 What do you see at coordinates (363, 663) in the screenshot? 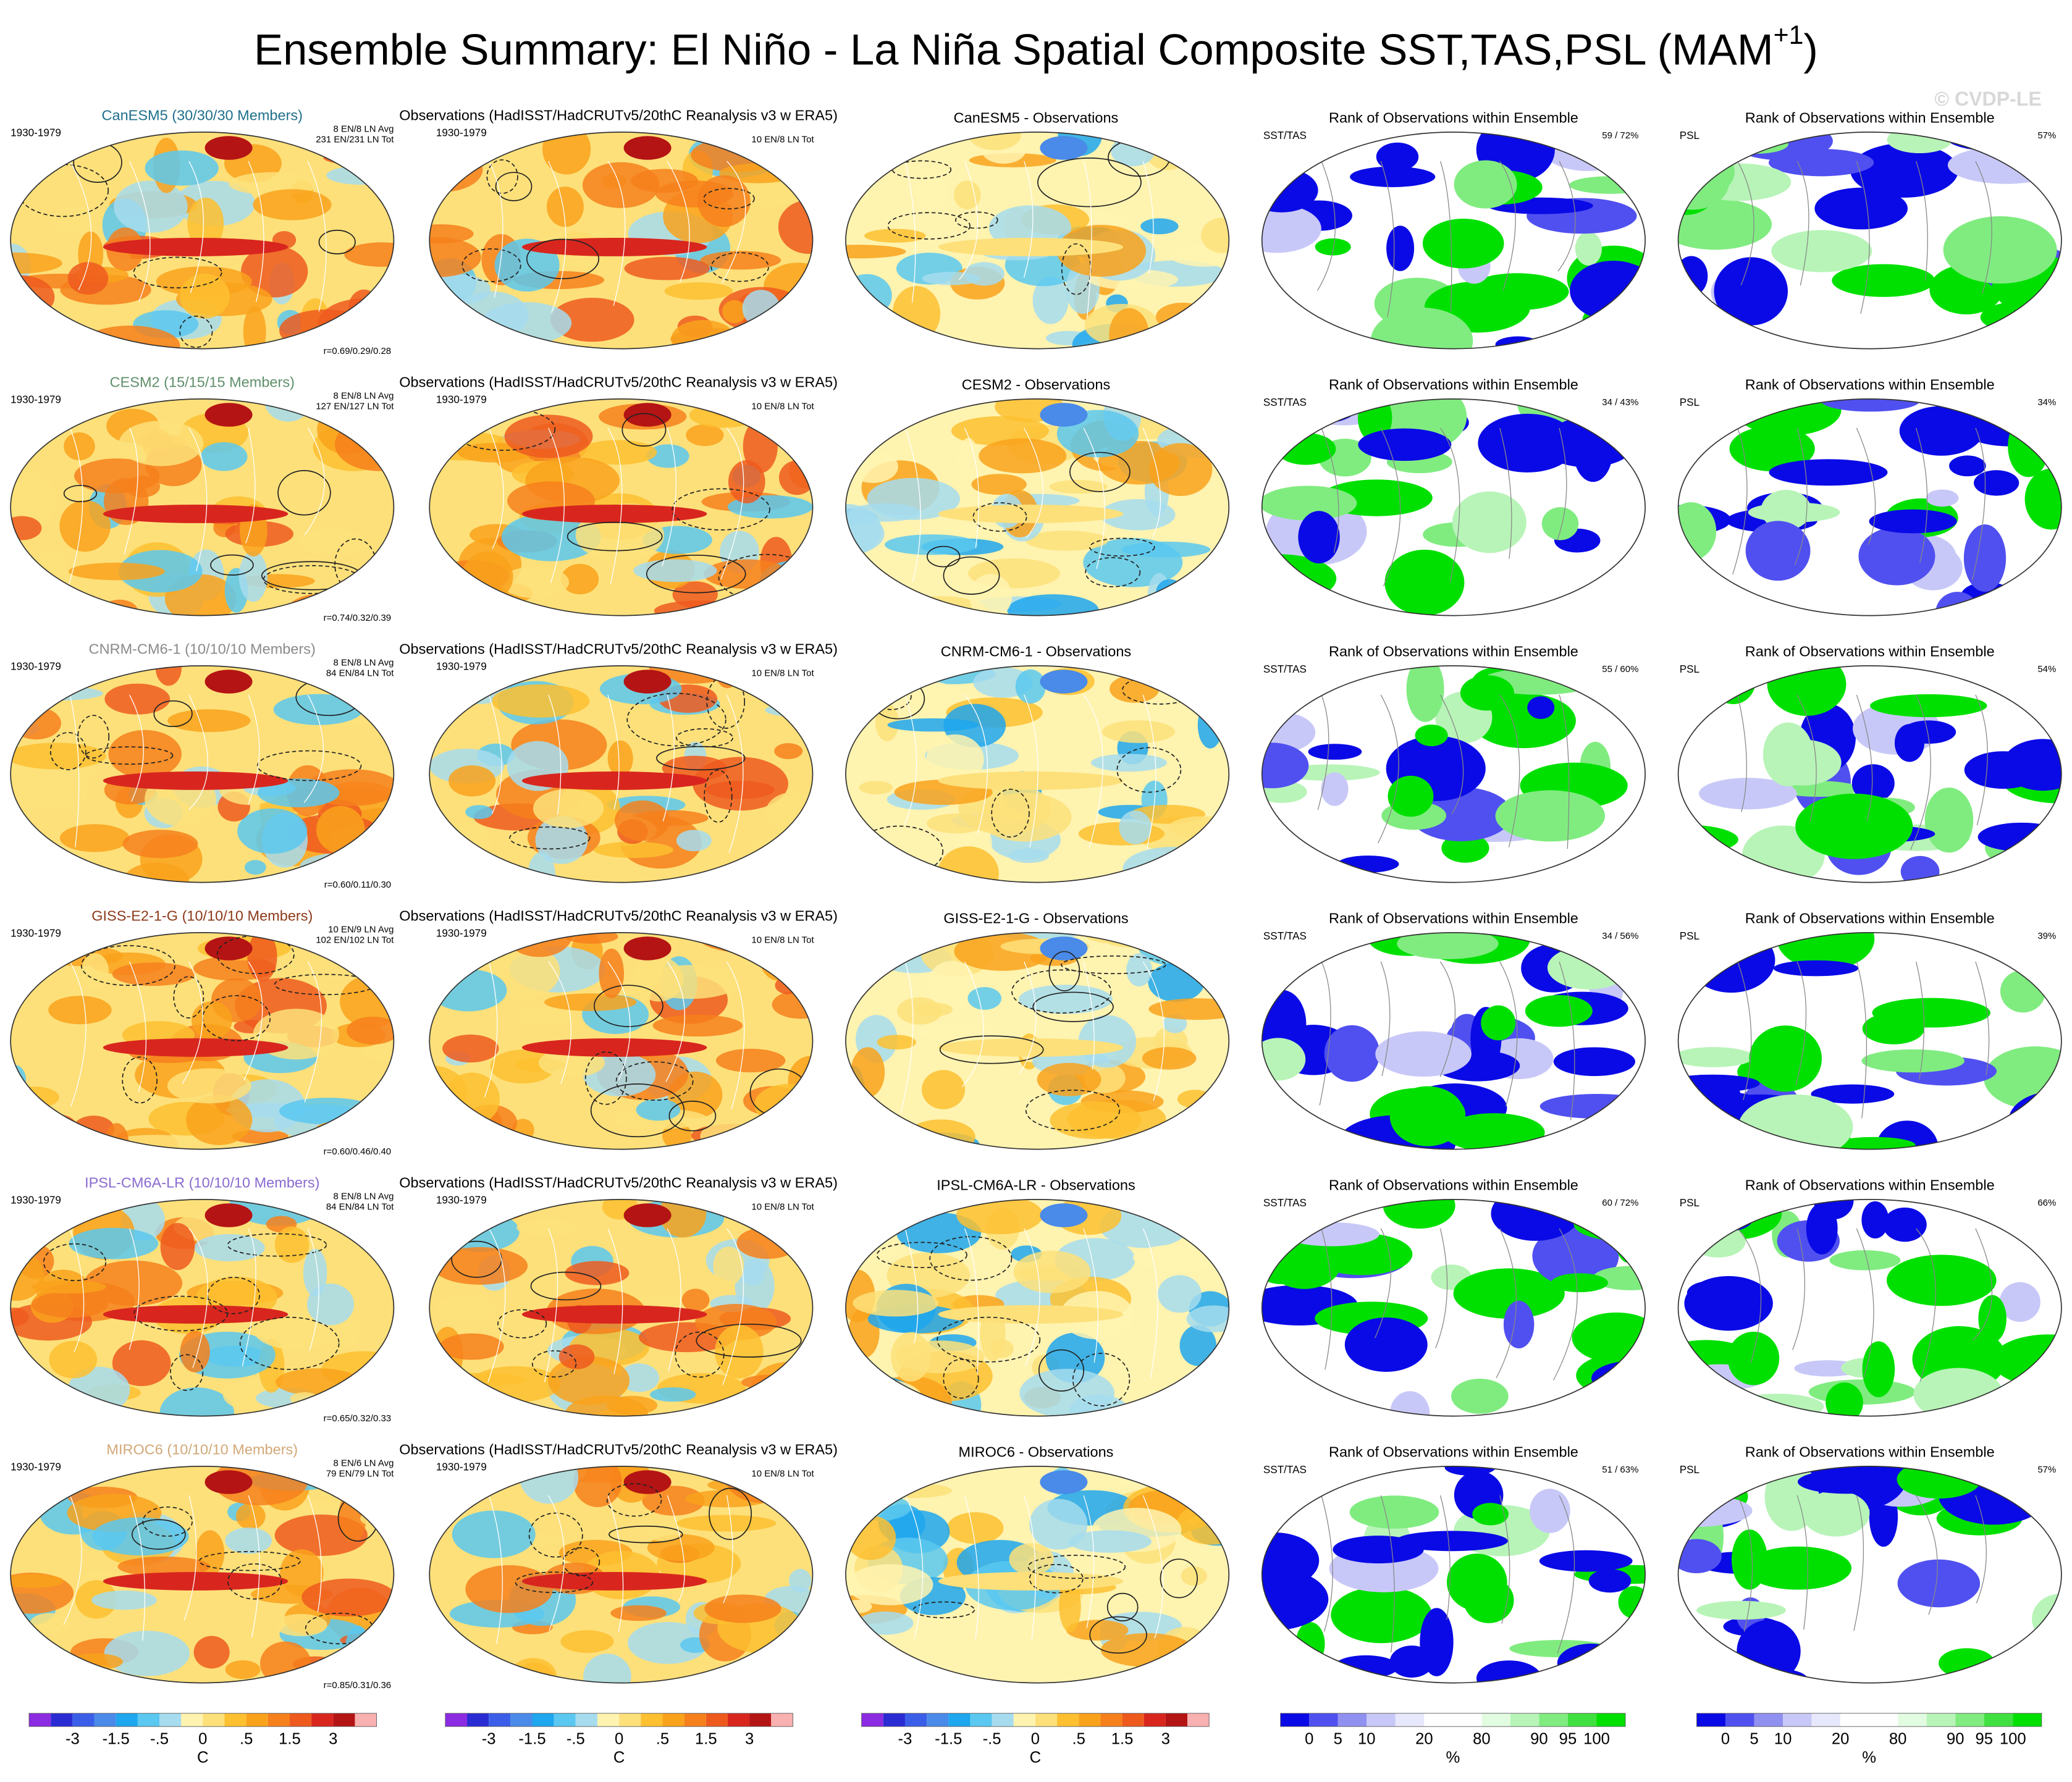
I see `member-counts: 8 EN/8 LN Avg` at bounding box center [363, 663].